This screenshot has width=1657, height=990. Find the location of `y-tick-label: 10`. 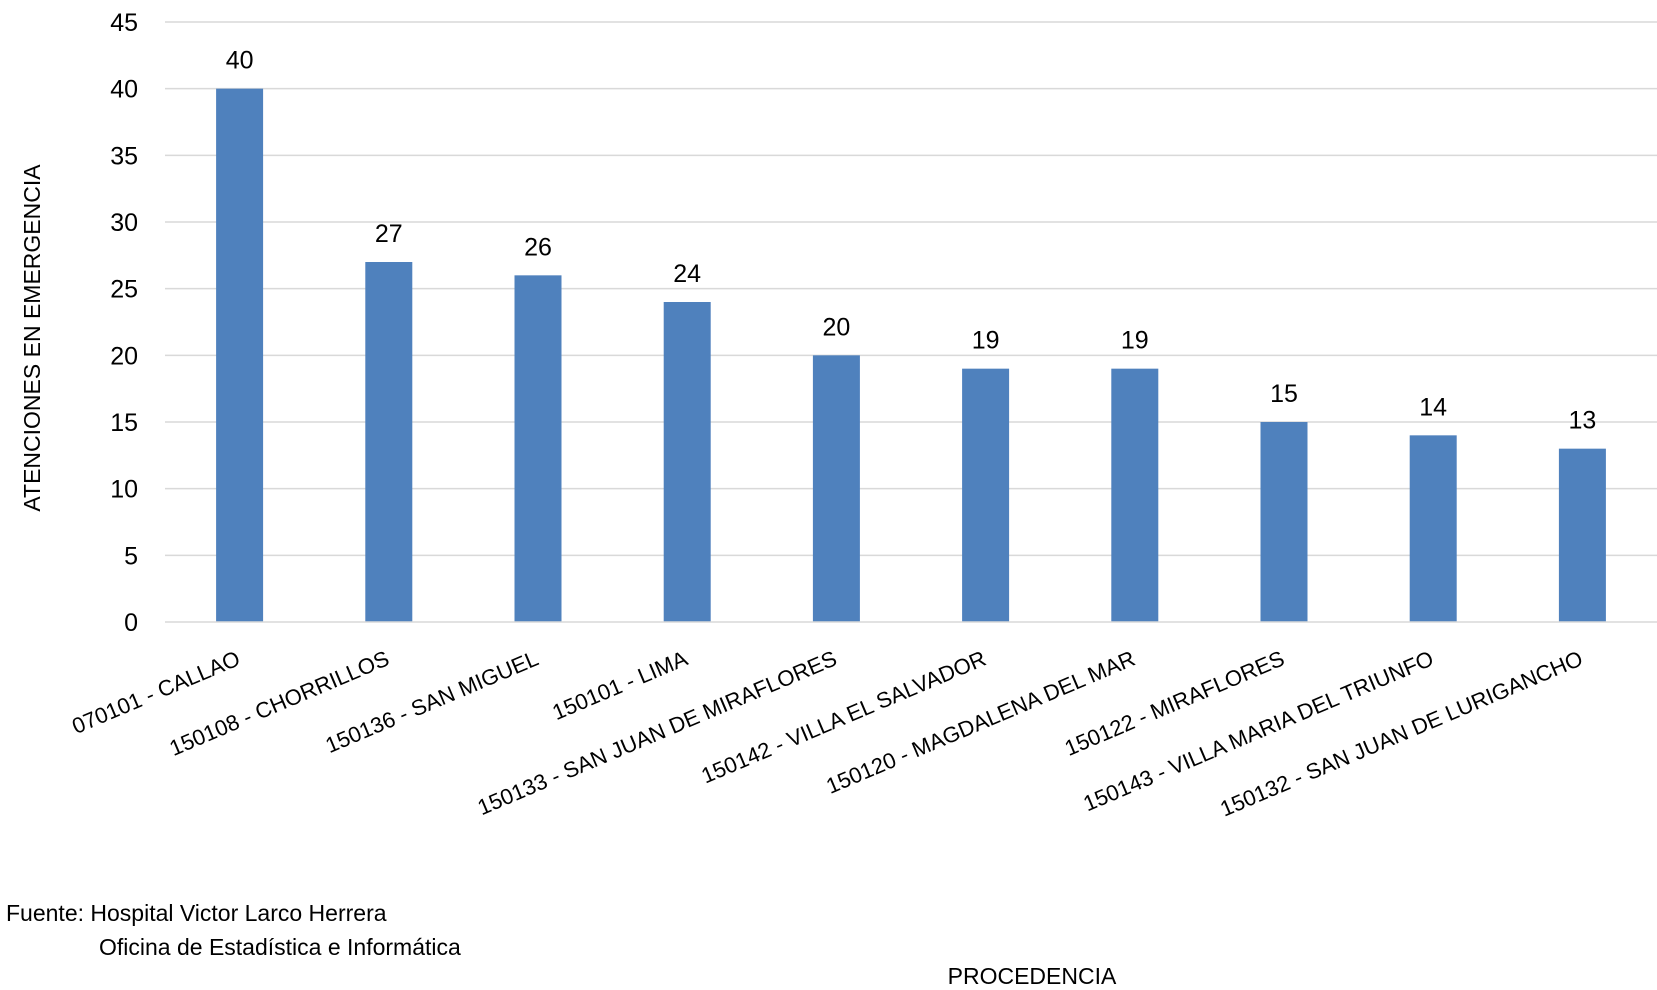

y-tick-label: 10 is located at coordinates (124, 490).